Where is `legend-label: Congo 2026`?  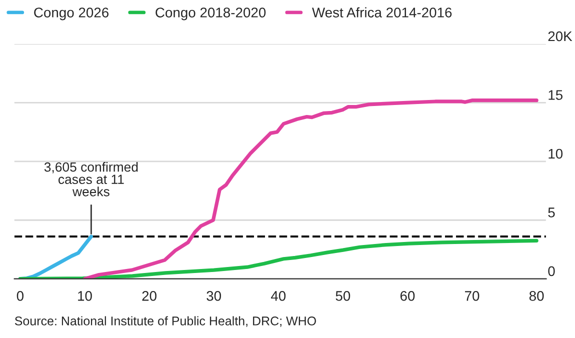 legend-label: Congo 2026 is located at coordinates (71, 14).